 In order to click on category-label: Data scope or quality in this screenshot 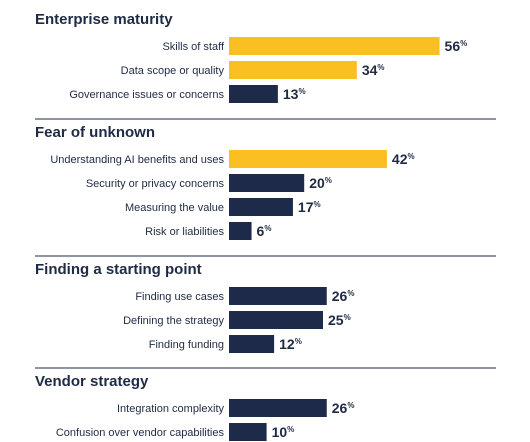, I will do `click(173, 71)`.